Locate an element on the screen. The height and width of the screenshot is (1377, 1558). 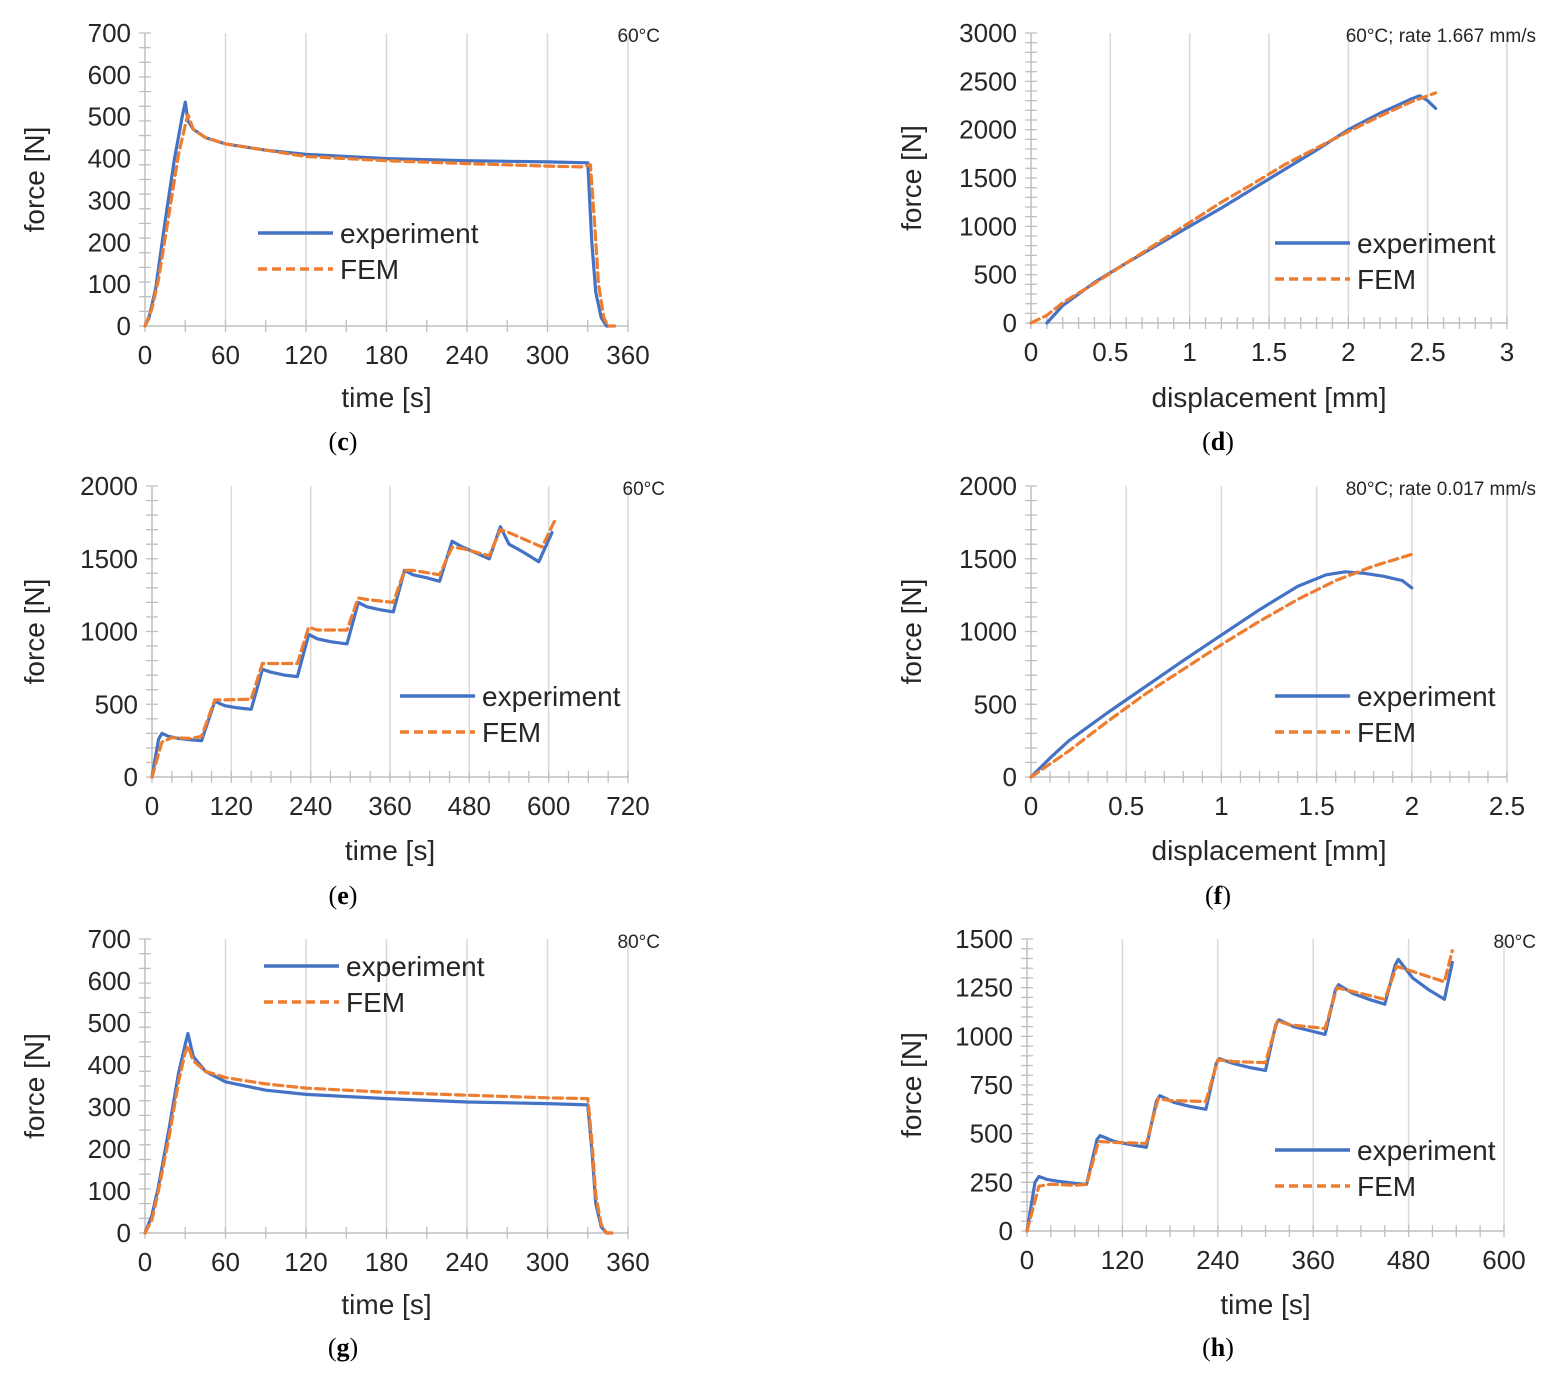
y-tick-label: 250 is located at coordinates (991, 1182).